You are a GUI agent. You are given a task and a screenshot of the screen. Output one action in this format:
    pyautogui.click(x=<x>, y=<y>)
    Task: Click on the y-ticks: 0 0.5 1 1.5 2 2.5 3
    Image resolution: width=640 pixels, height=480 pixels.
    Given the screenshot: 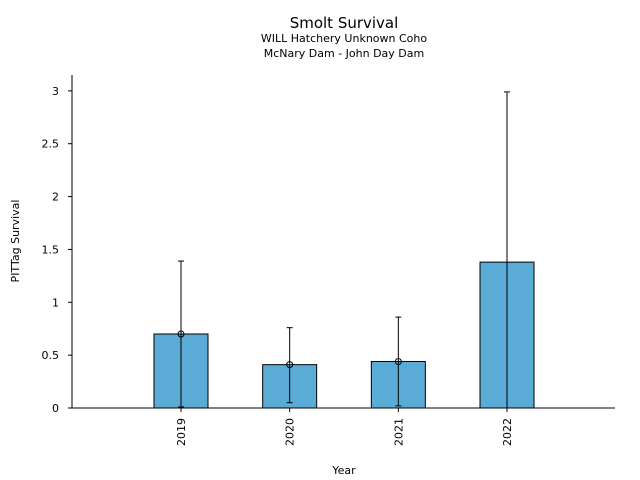 What is the action you would take?
    pyautogui.click(x=57, y=250)
    